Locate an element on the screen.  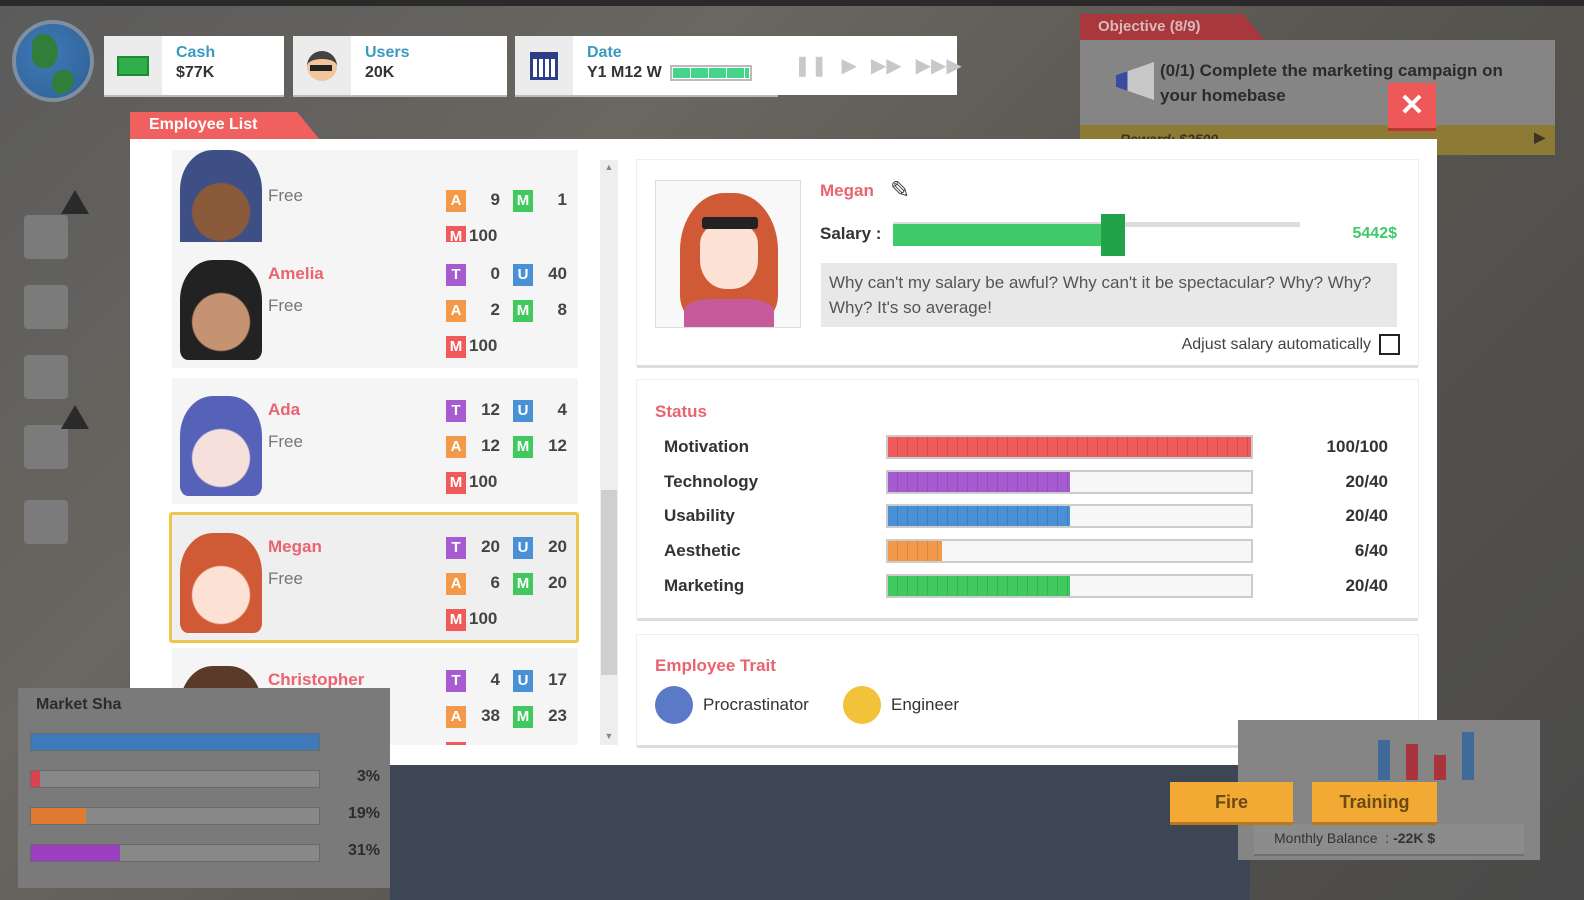
status-value: 6/40 is located at coordinates (1371, 551).